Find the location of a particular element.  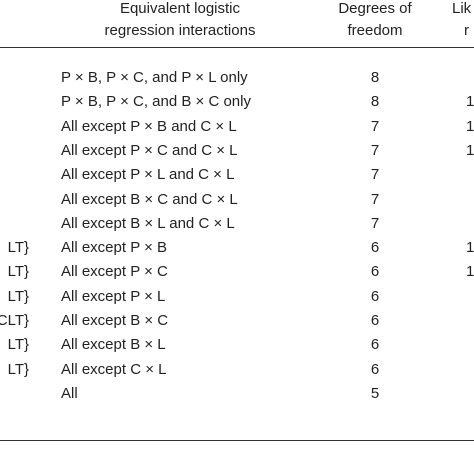

header-df: Degrees of freedom is located at coordinates (375, 21).